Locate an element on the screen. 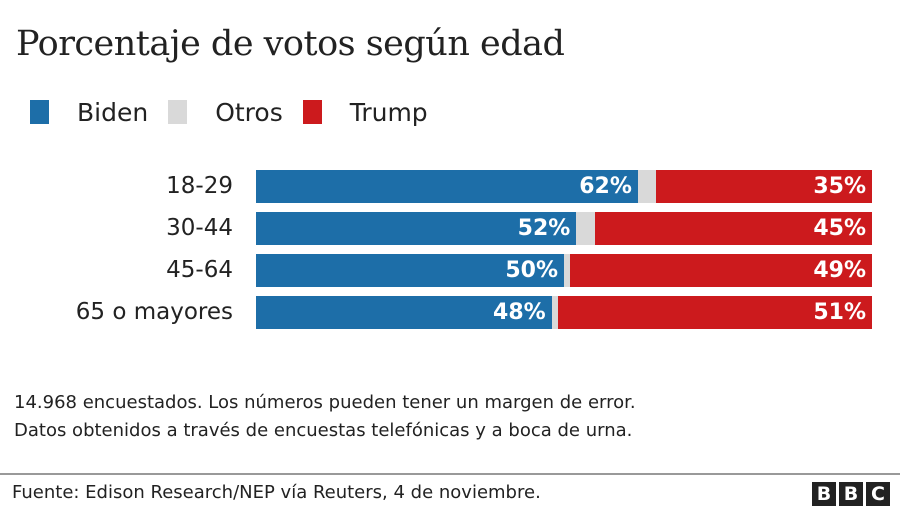 The height and width of the screenshot is (515, 900). legend-item-trump: Trump is located at coordinates (365, 112).